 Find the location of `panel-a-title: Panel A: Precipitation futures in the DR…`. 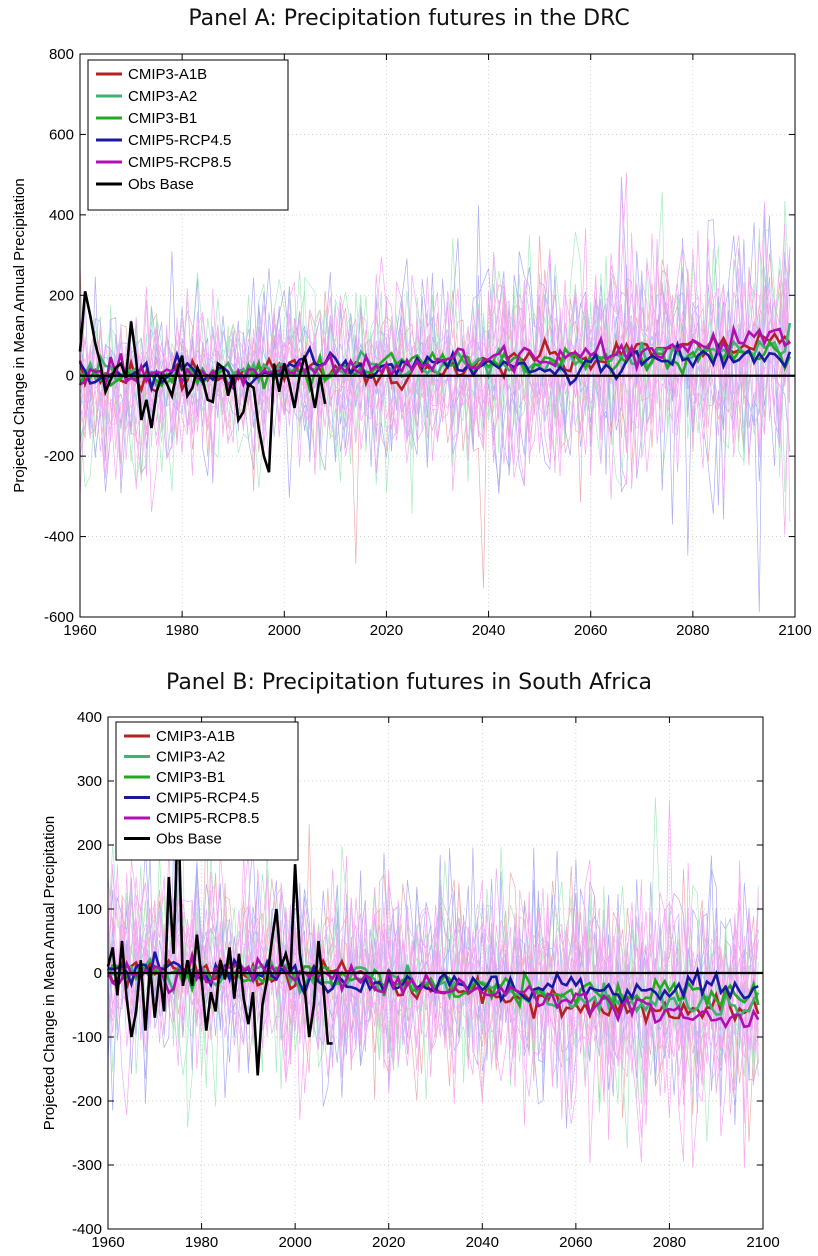

panel-a-title: Panel A: Precipitation futures in the DR… is located at coordinates (409, 18).